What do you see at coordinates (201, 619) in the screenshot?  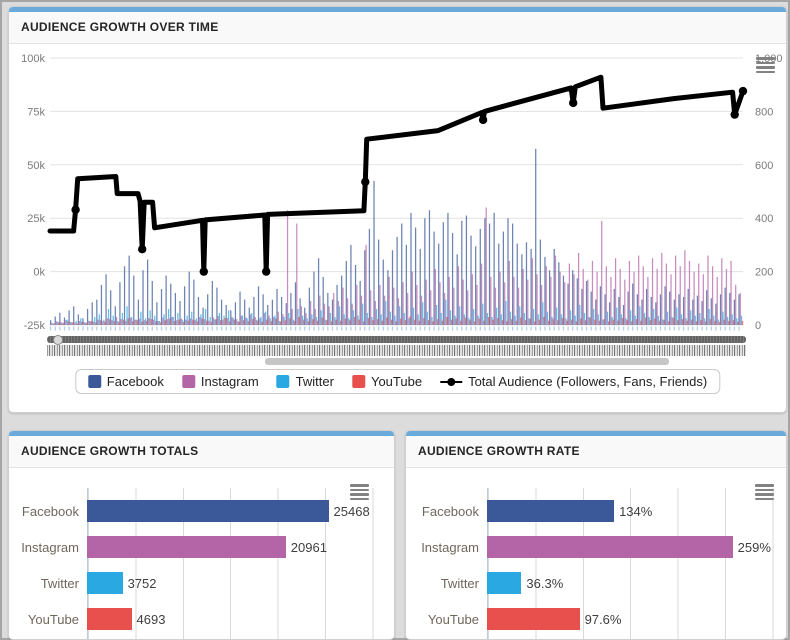 I see `table-row: YouTube 4693` at bounding box center [201, 619].